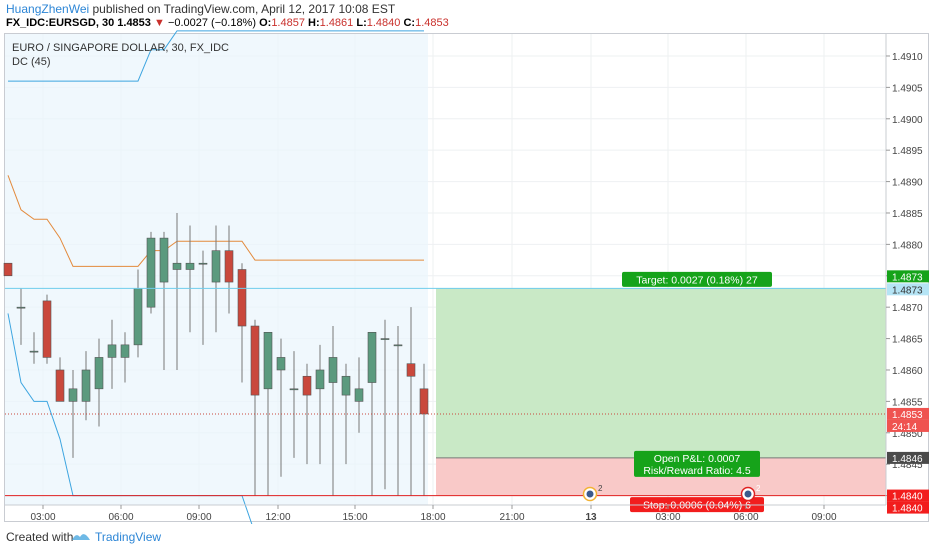 Image resolution: width=932 pixels, height=550 pixels. I want to click on close-label: C:, so click(409, 23).